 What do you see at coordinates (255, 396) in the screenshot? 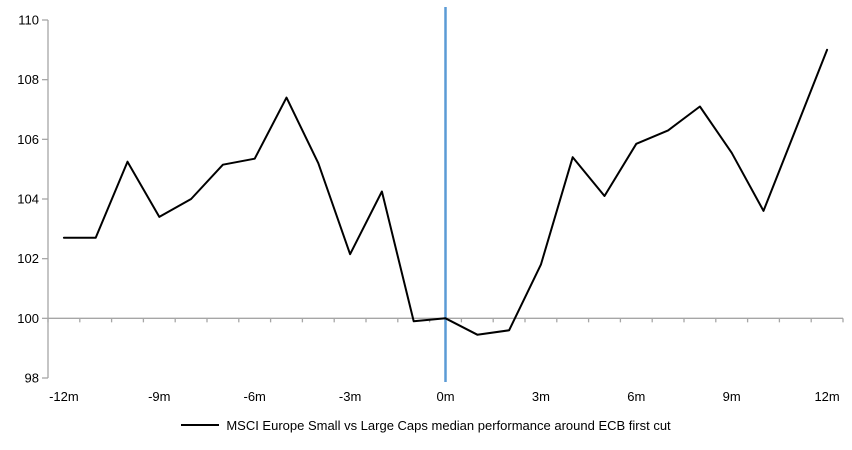
I see `x-tick-label: -6m` at bounding box center [255, 396].